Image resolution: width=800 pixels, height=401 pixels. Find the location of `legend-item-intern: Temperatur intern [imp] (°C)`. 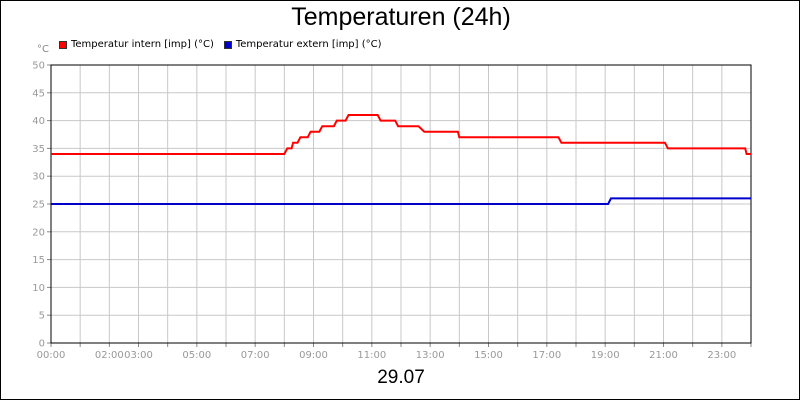

legend-item-intern: Temperatur intern [imp] (°C) is located at coordinates (136, 44).